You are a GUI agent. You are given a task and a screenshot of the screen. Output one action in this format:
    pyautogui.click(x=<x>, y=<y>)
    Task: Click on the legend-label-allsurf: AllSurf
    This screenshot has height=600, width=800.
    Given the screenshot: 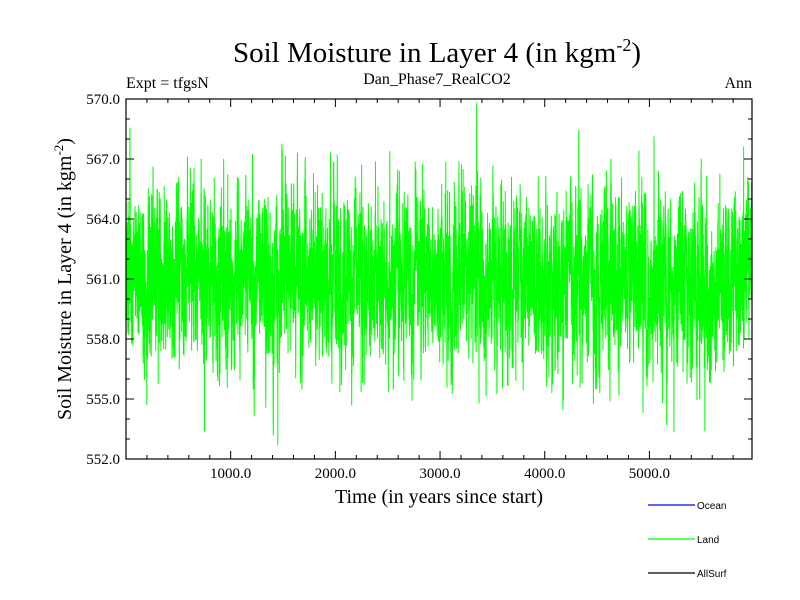 What is the action you would take?
    pyautogui.click(x=712, y=574)
    